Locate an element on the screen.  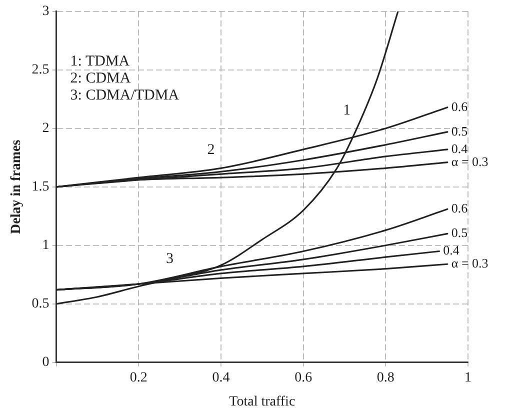
y-tick-label: 0.5 is located at coordinates (41, 304).